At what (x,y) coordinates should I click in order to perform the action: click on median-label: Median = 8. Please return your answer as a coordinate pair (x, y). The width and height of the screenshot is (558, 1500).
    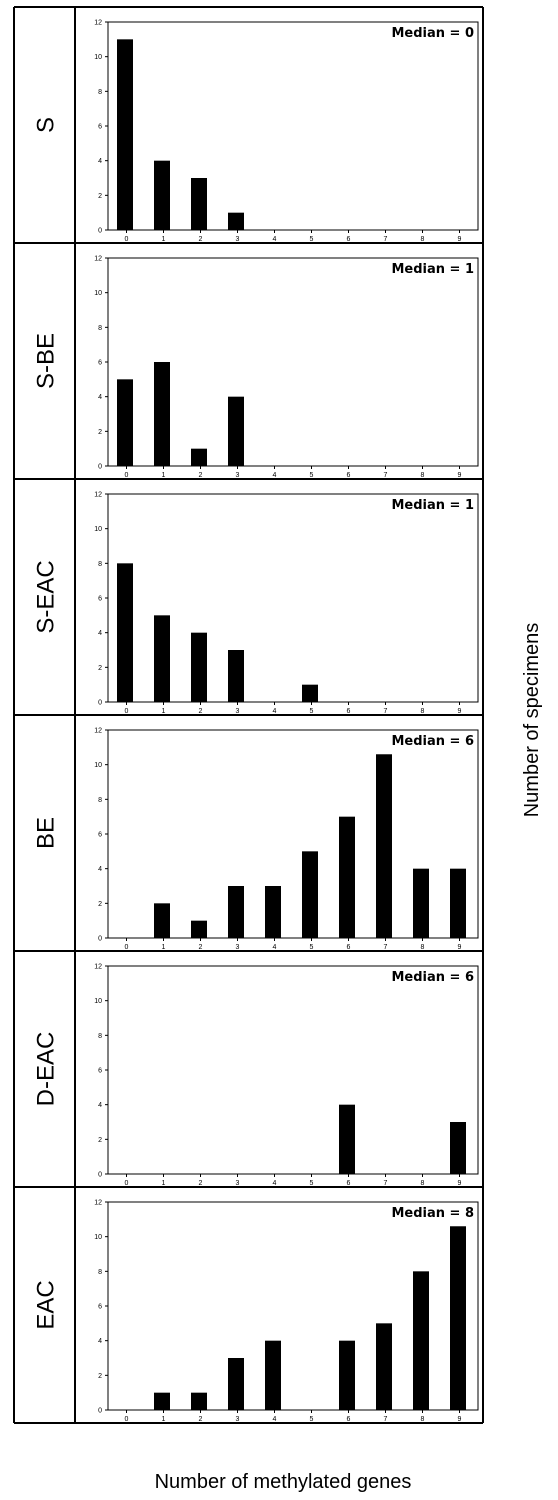
    Looking at the image, I should click on (432, 1213).